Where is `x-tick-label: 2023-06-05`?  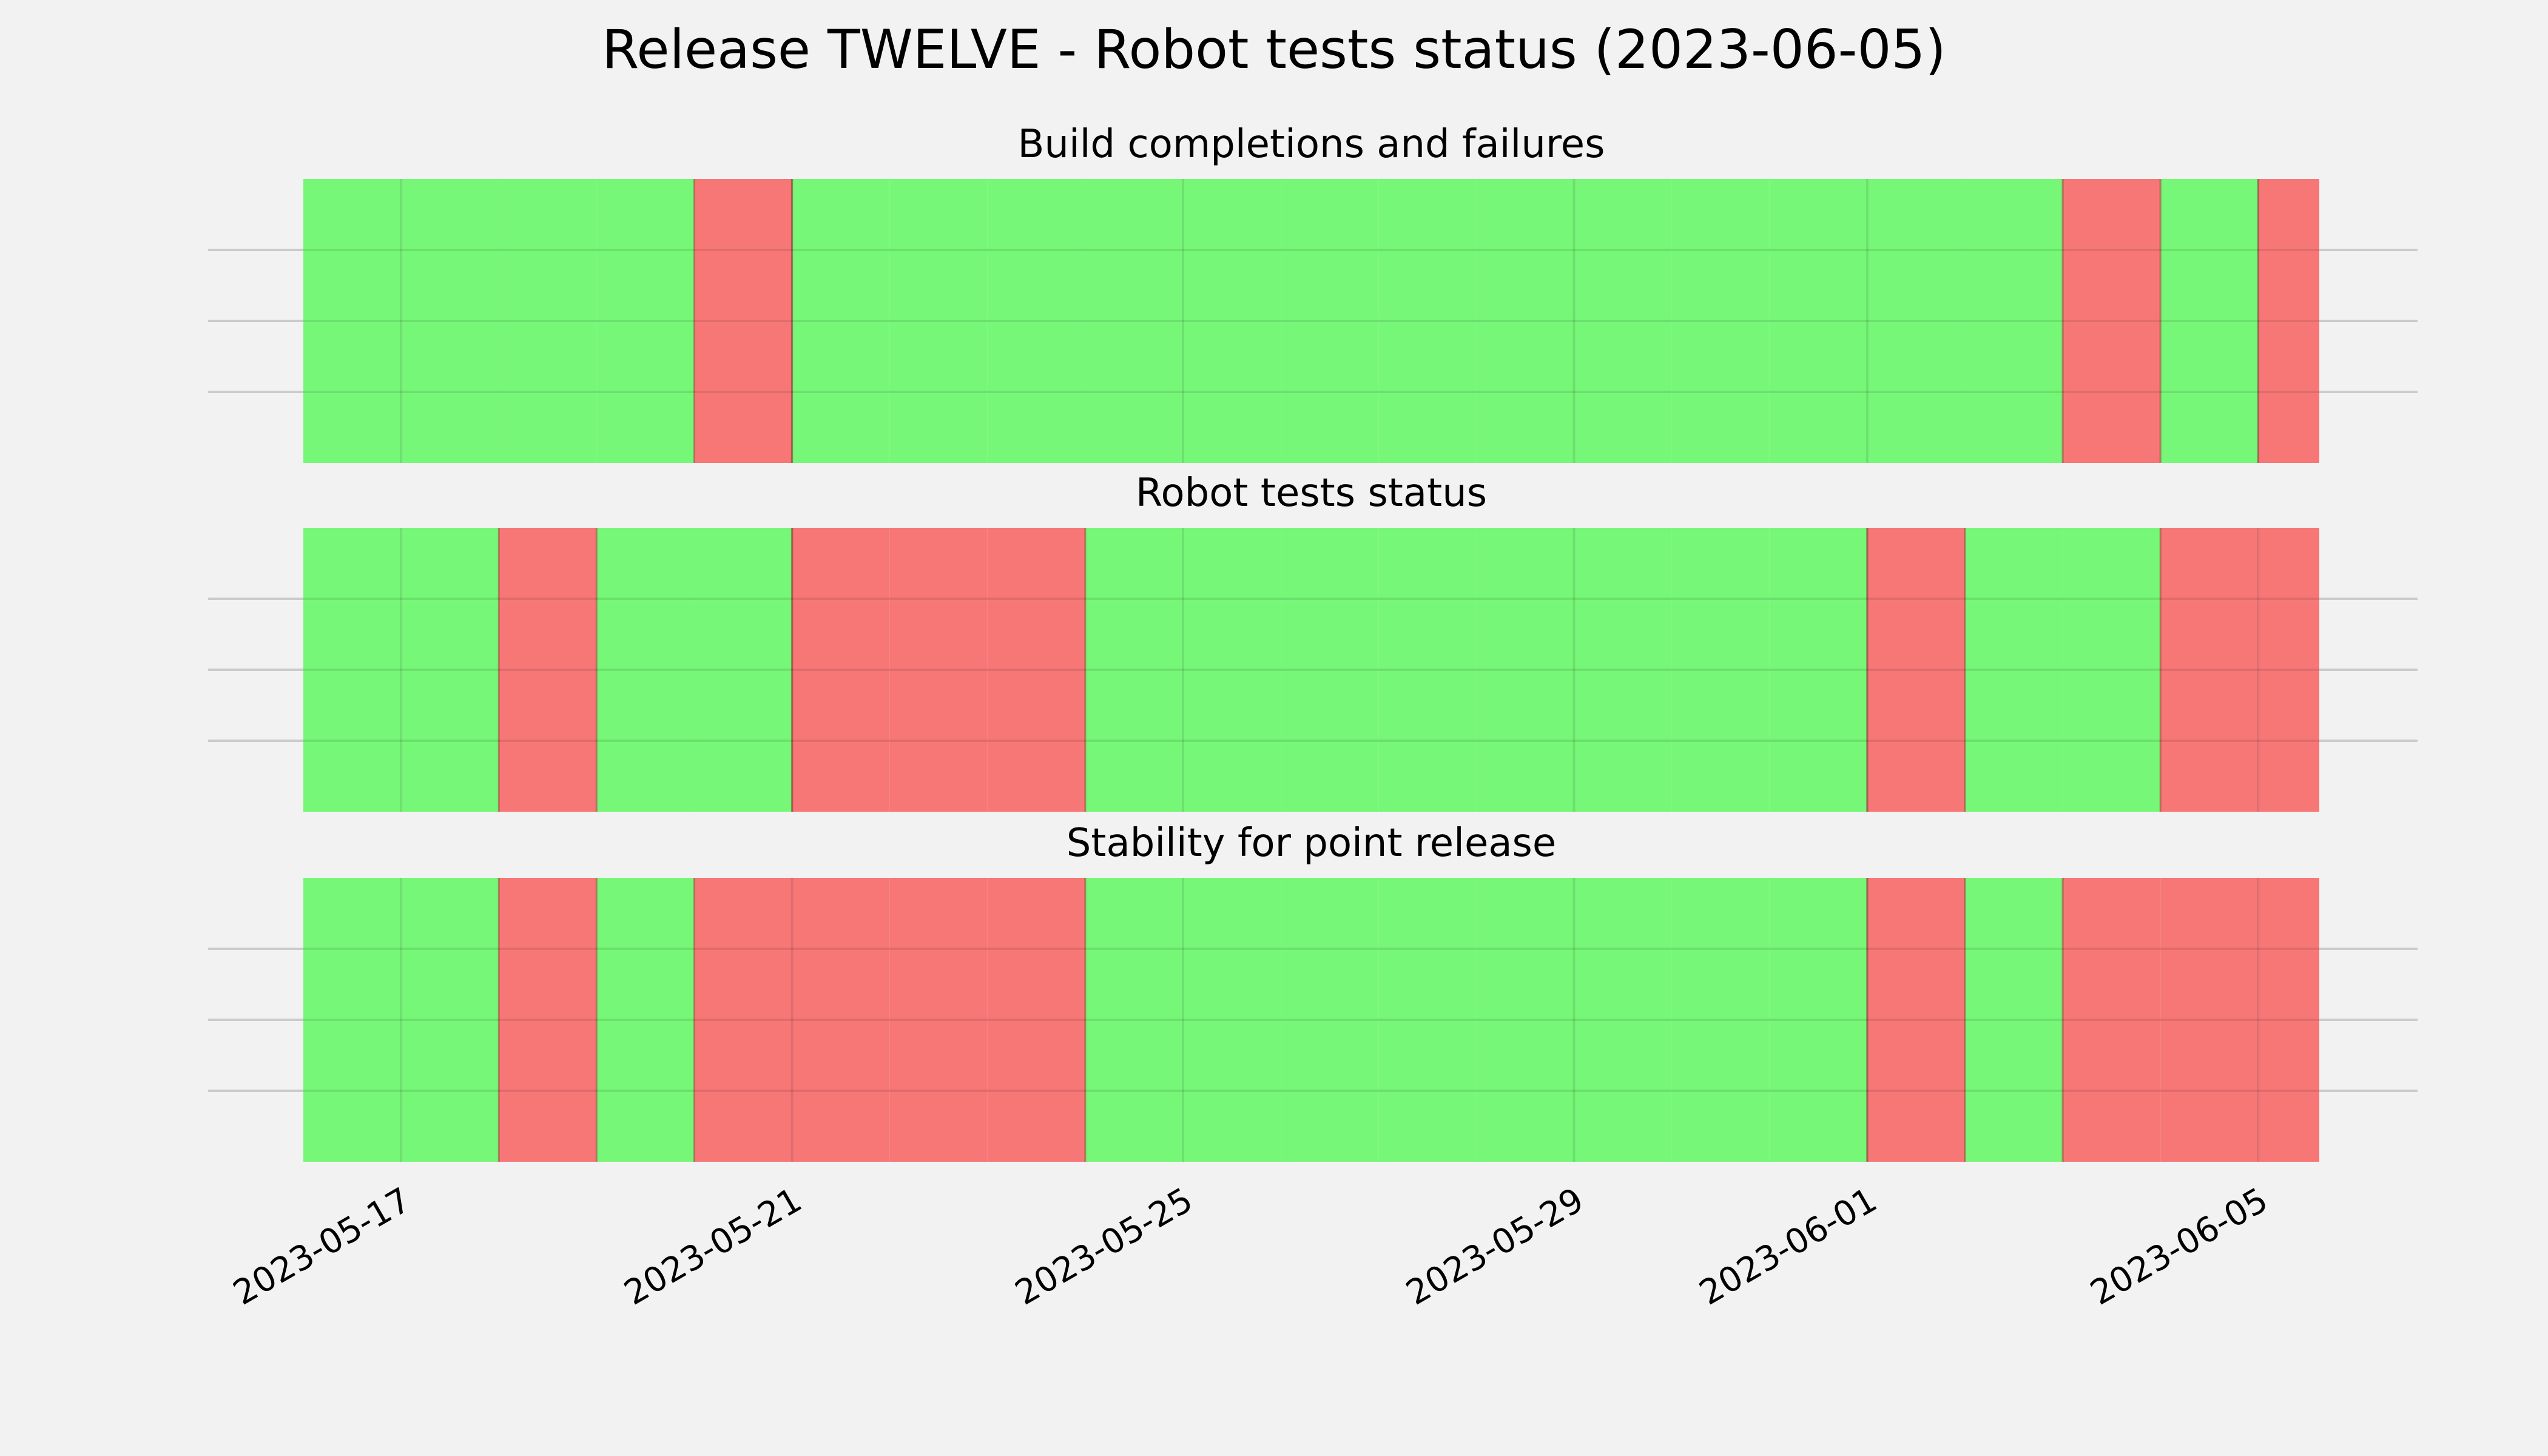
x-tick-label: 2023-06-05 is located at coordinates (2179, 1246).